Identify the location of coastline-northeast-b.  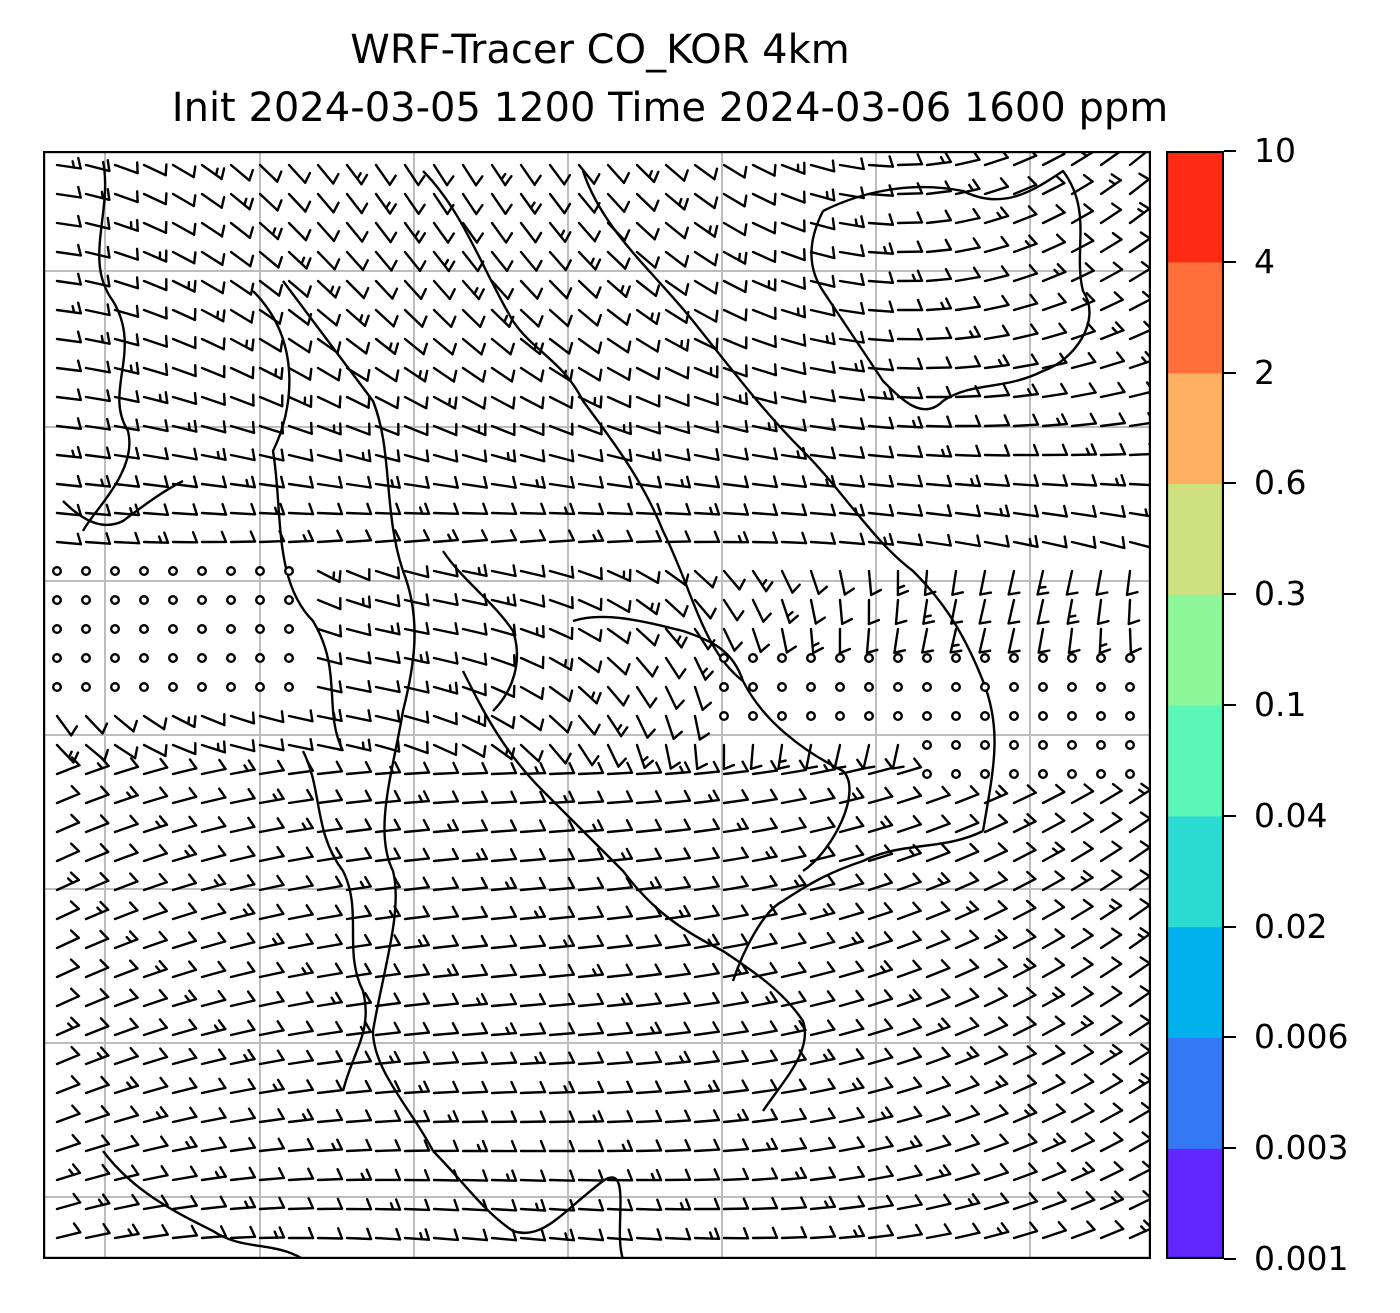
(877, 310).